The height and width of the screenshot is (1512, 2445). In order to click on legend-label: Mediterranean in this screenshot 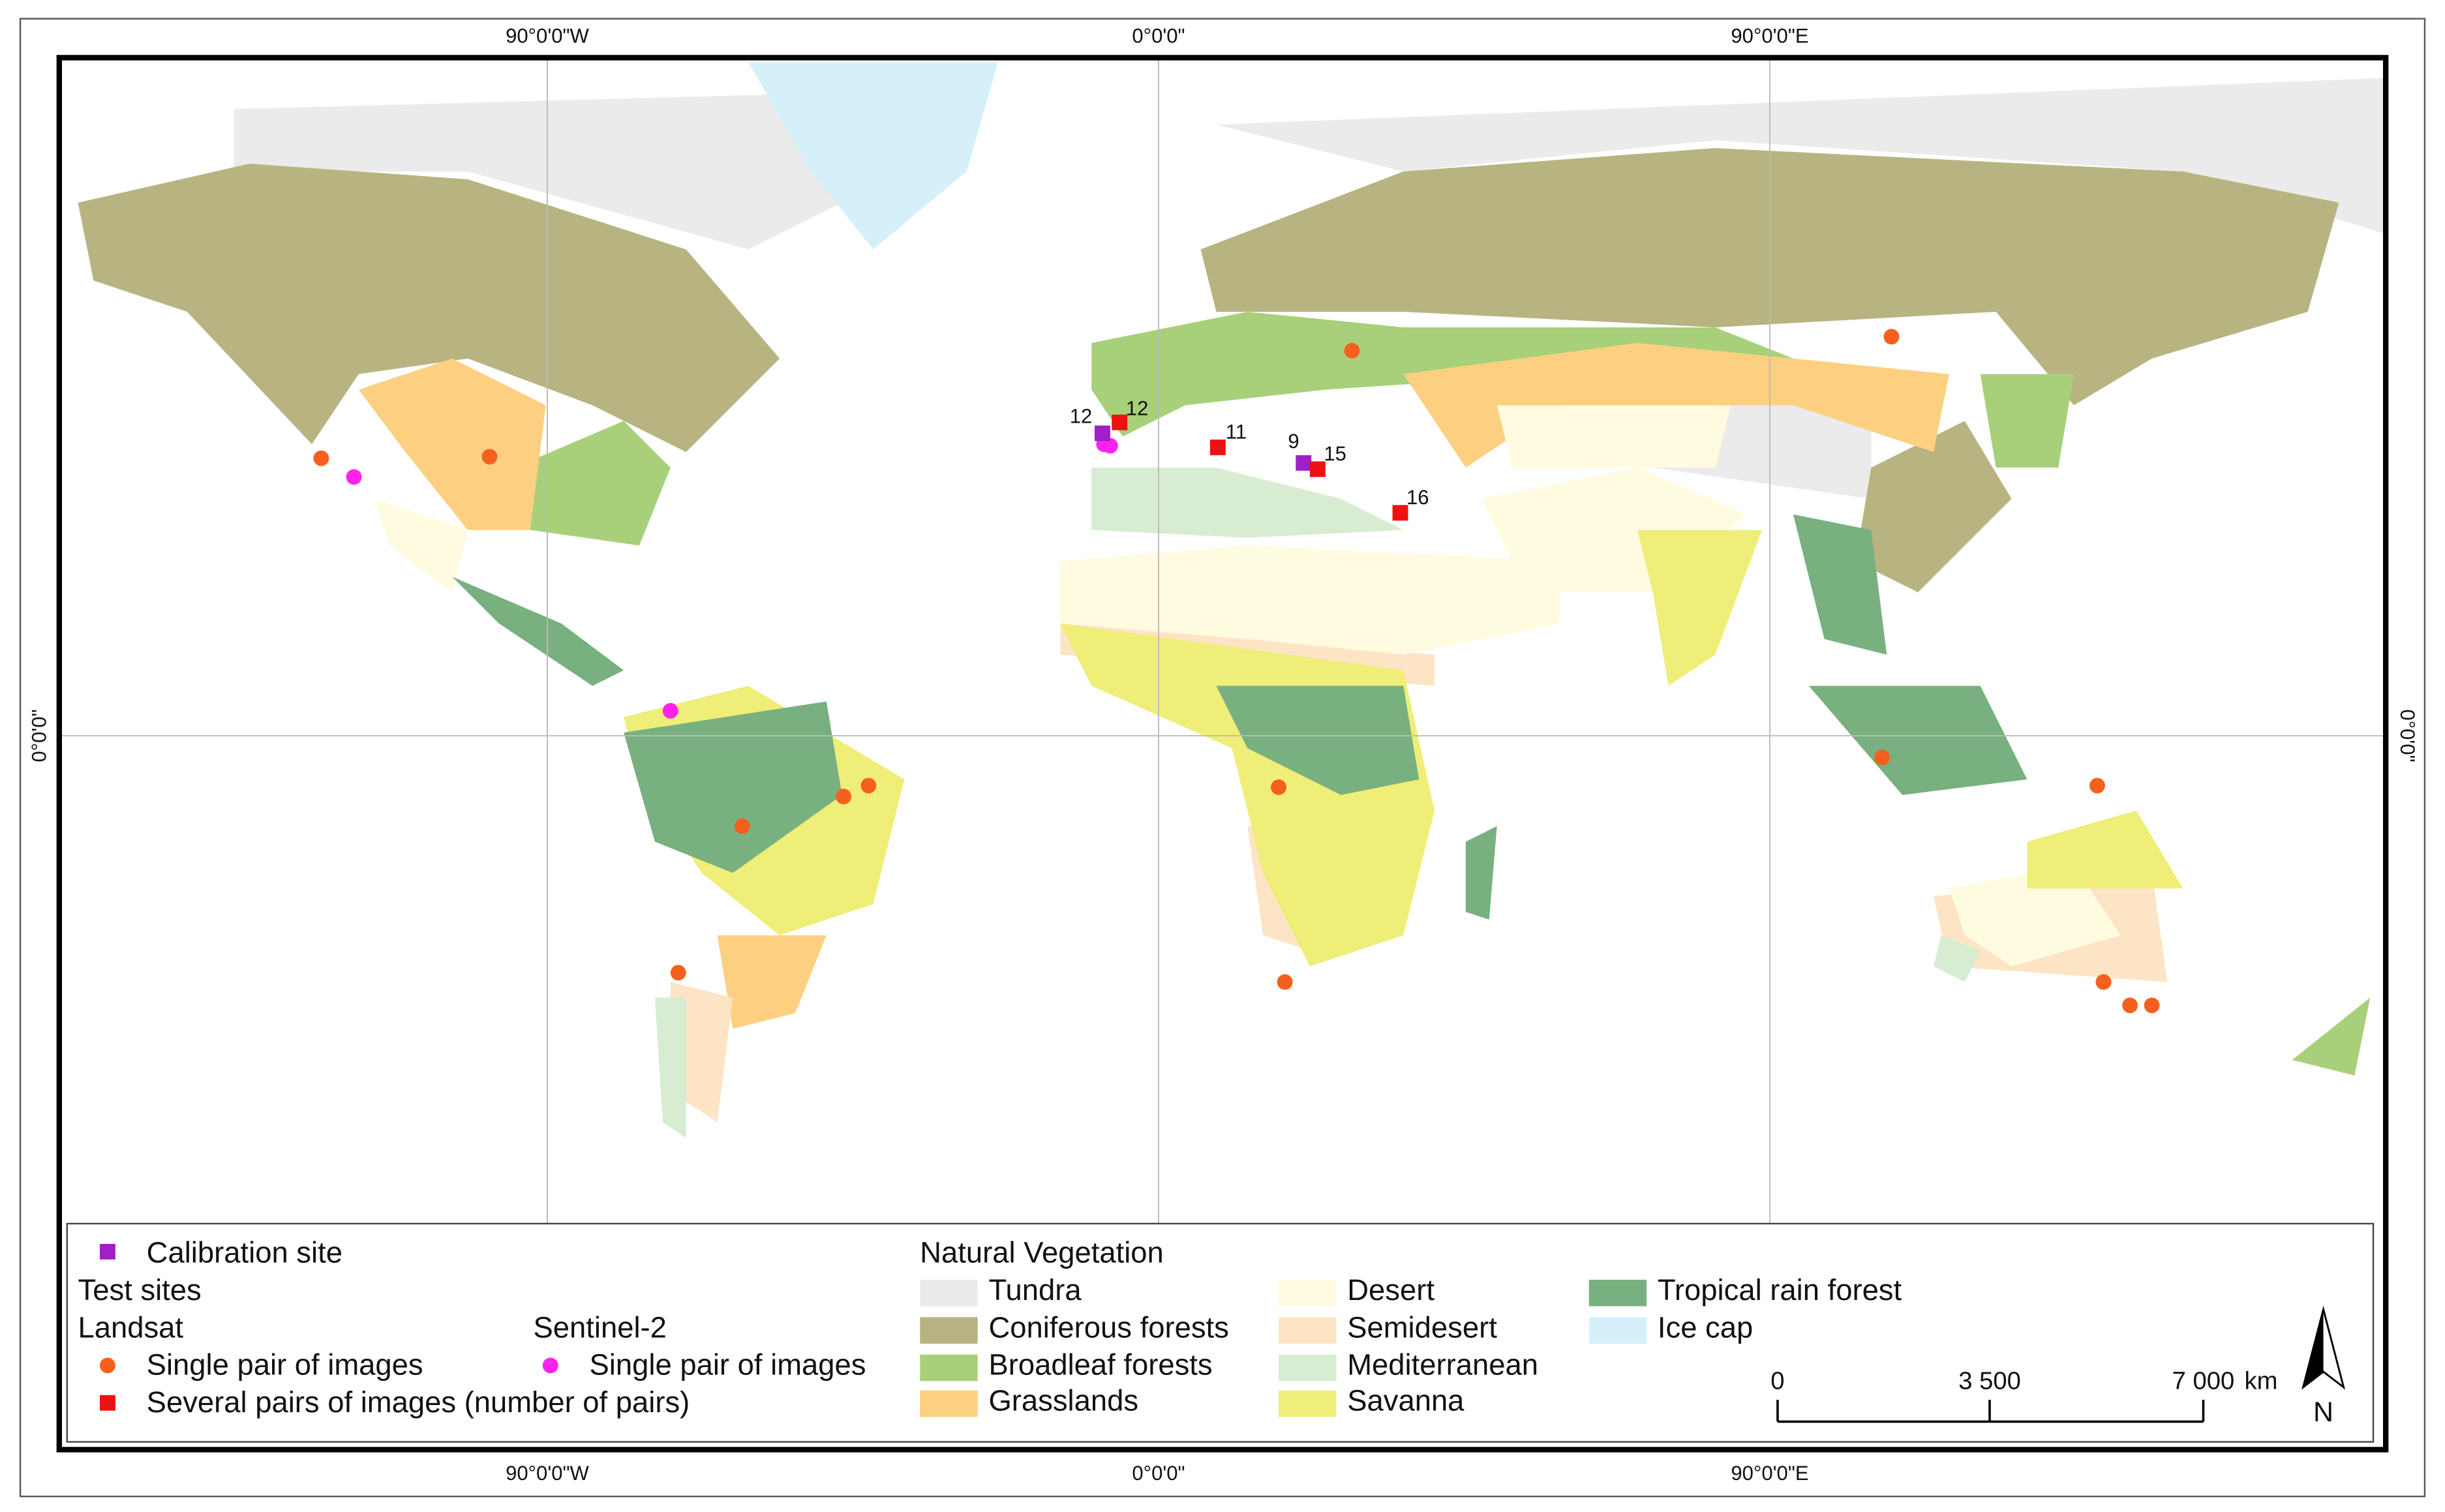, I will do `click(1442, 1365)`.